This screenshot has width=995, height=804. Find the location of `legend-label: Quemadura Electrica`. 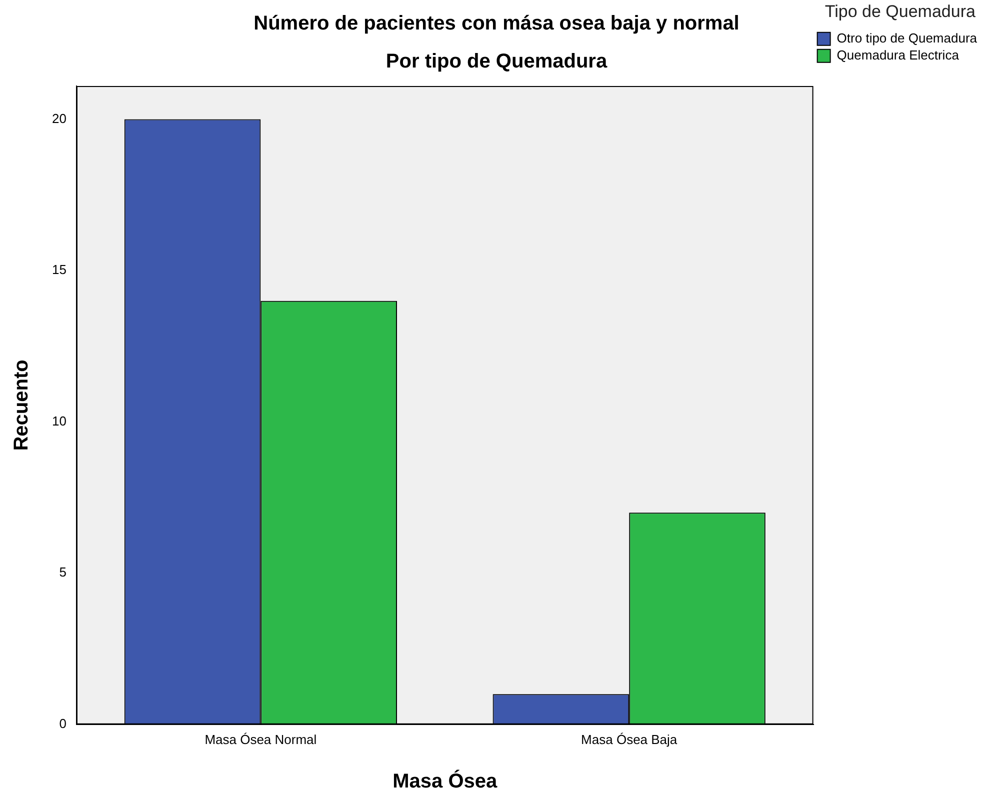

legend-label: Quemadura Electrica is located at coordinates (898, 54).